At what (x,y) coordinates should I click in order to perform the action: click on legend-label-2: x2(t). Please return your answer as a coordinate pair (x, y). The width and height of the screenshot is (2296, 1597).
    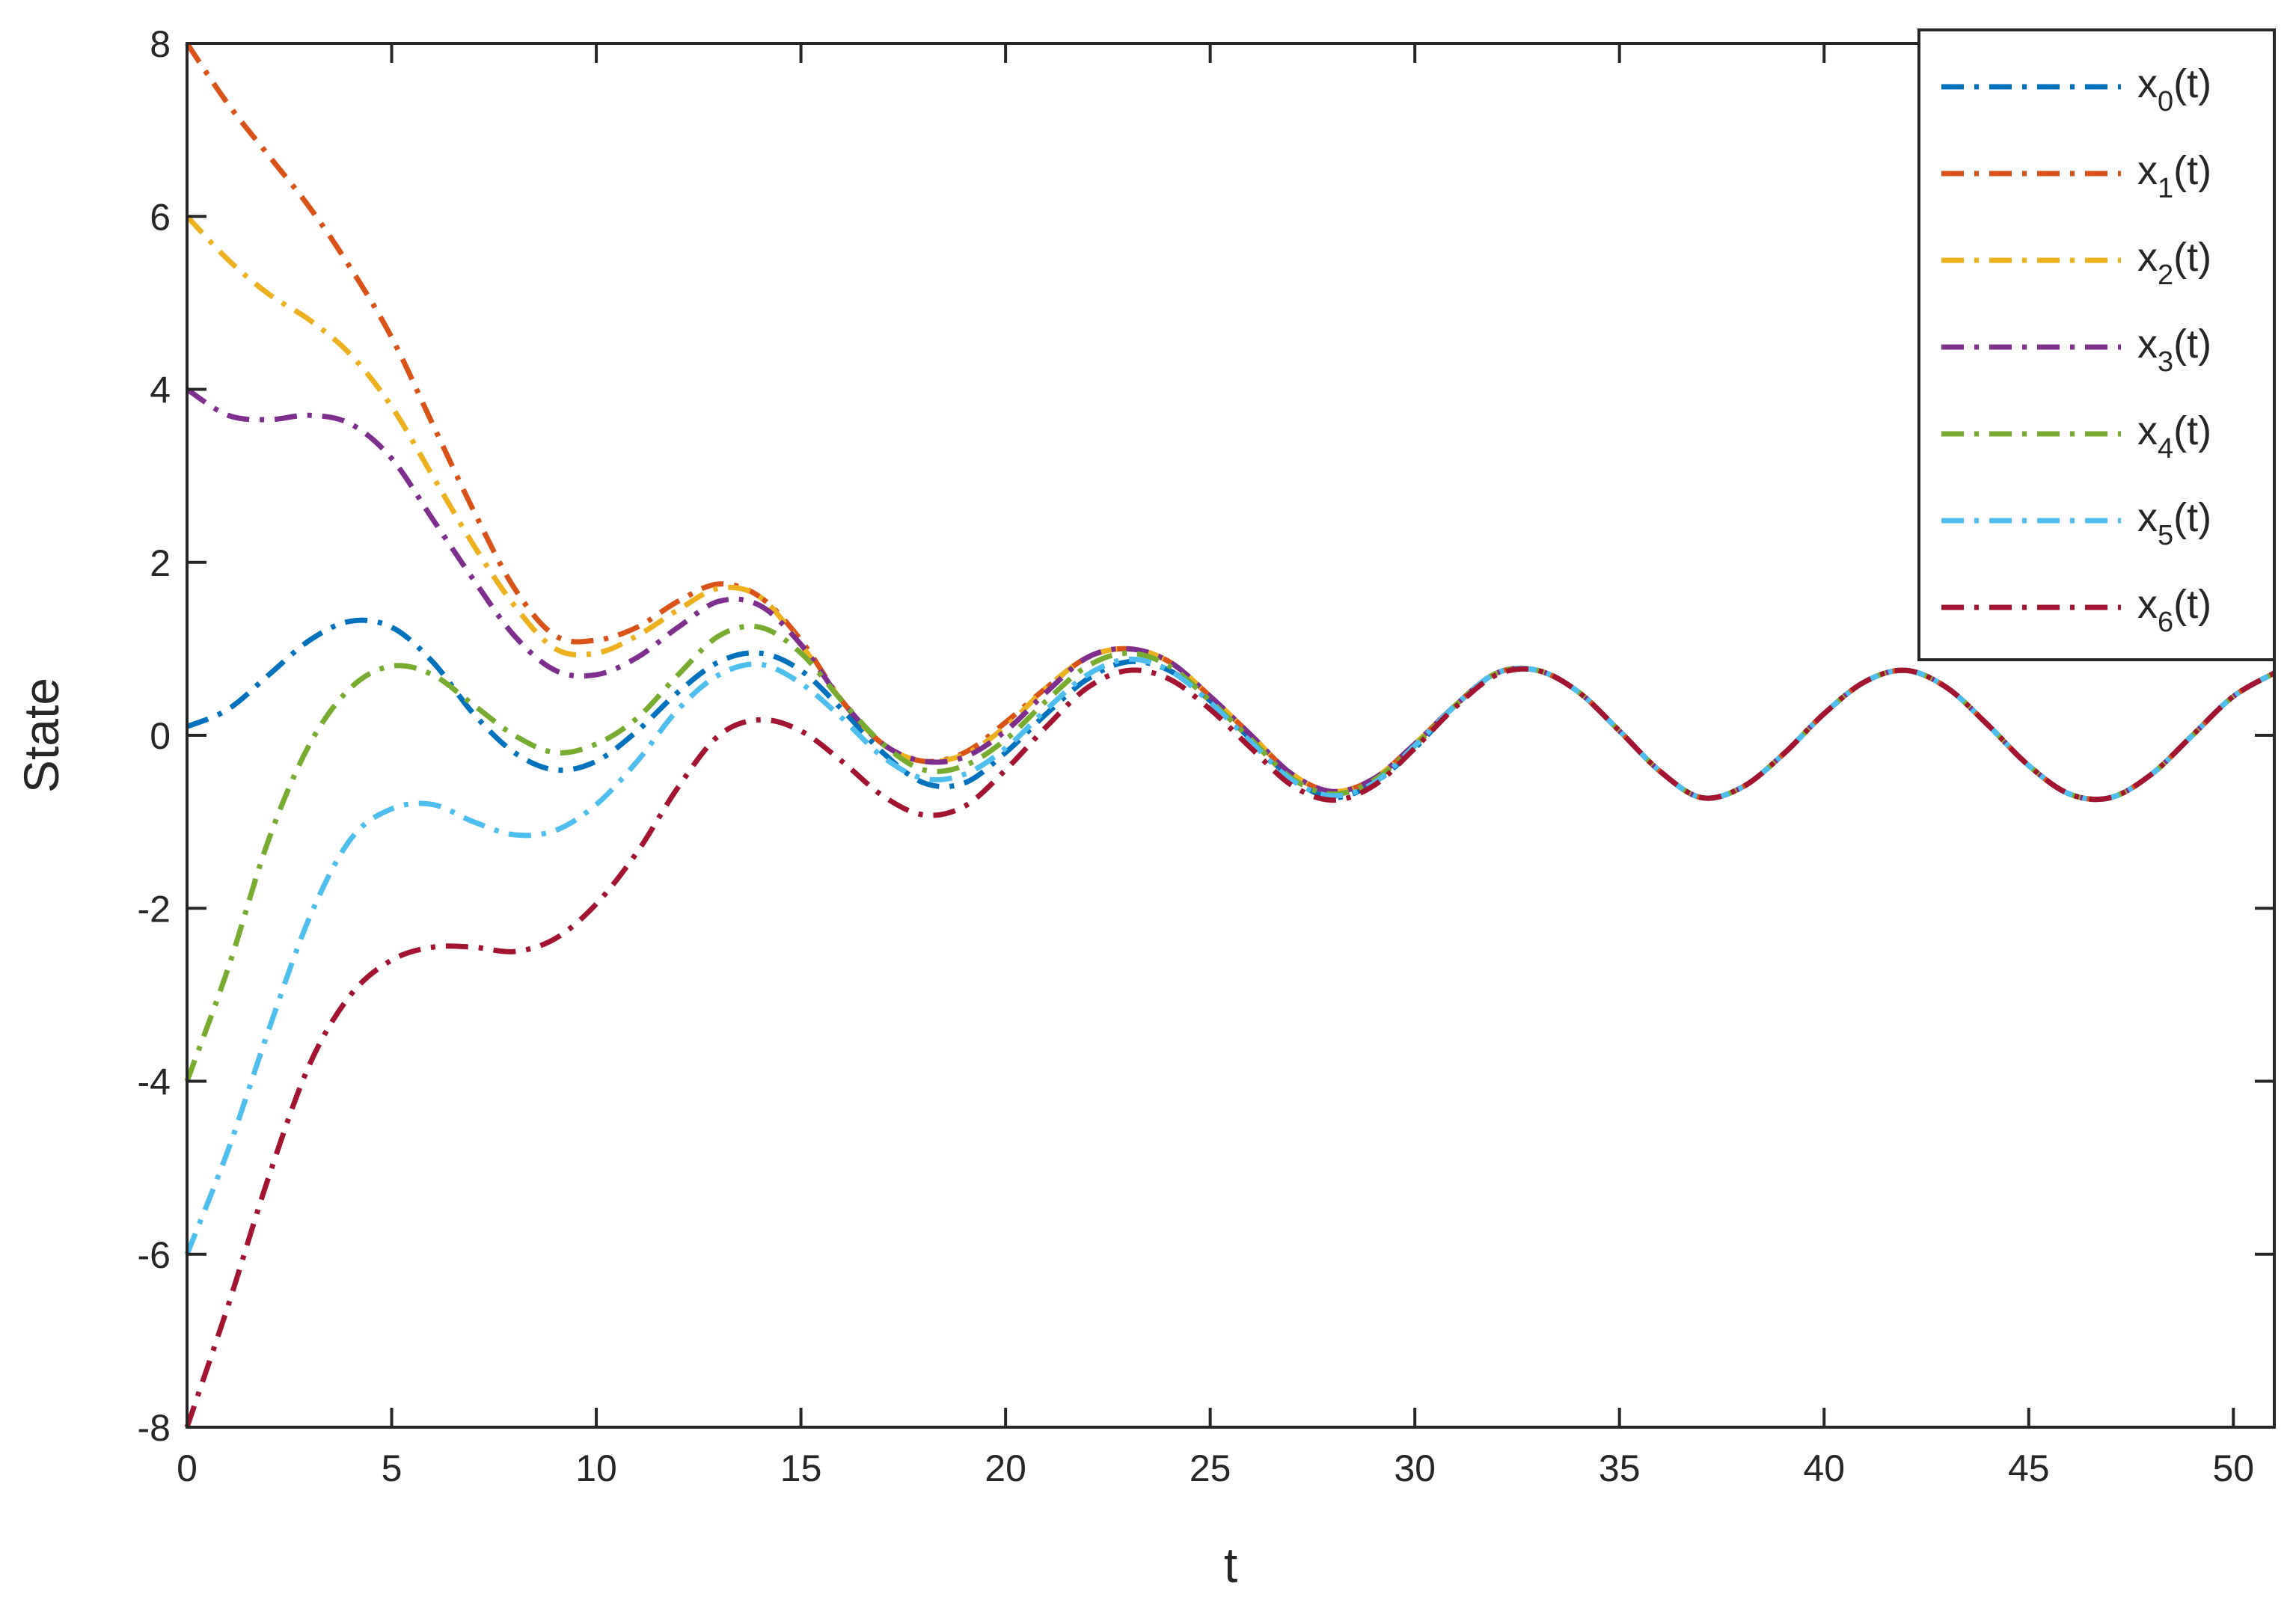
    Looking at the image, I should click on (2174, 263).